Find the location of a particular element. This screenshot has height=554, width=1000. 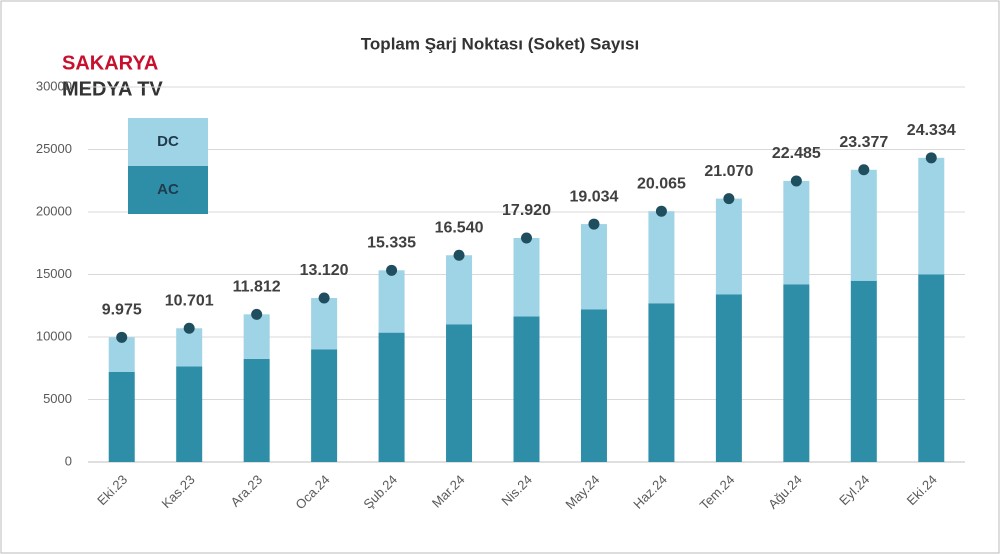

y-tick-label: 20000 is located at coordinates (54, 210).